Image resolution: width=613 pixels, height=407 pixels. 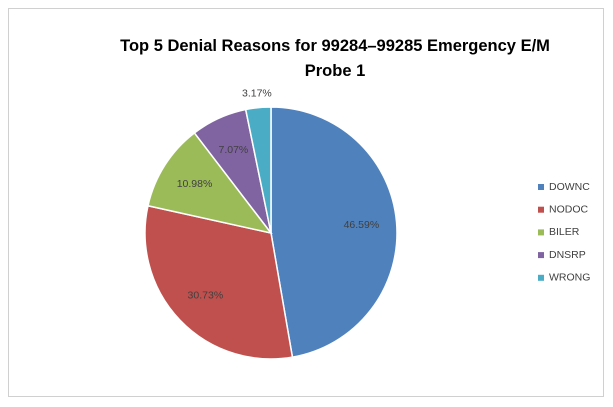 I want to click on legend-label: WRONG, so click(x=569, y=278).